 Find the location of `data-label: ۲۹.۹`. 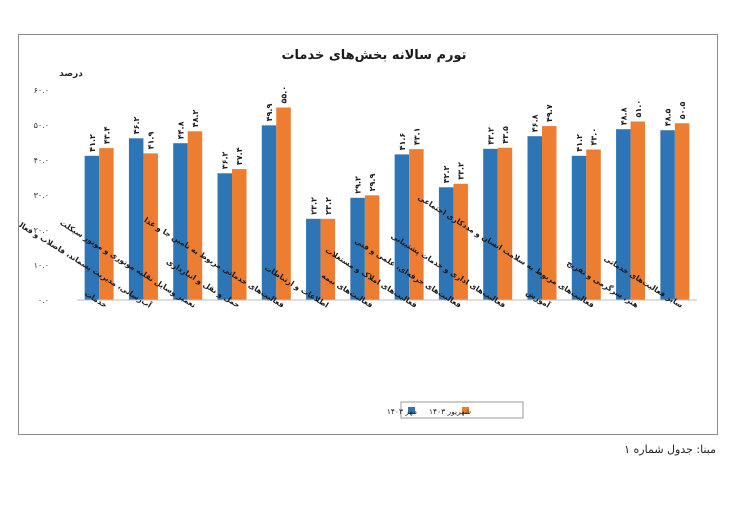

data-label: ۲۹.۹ is located at coordinates (372, 183).